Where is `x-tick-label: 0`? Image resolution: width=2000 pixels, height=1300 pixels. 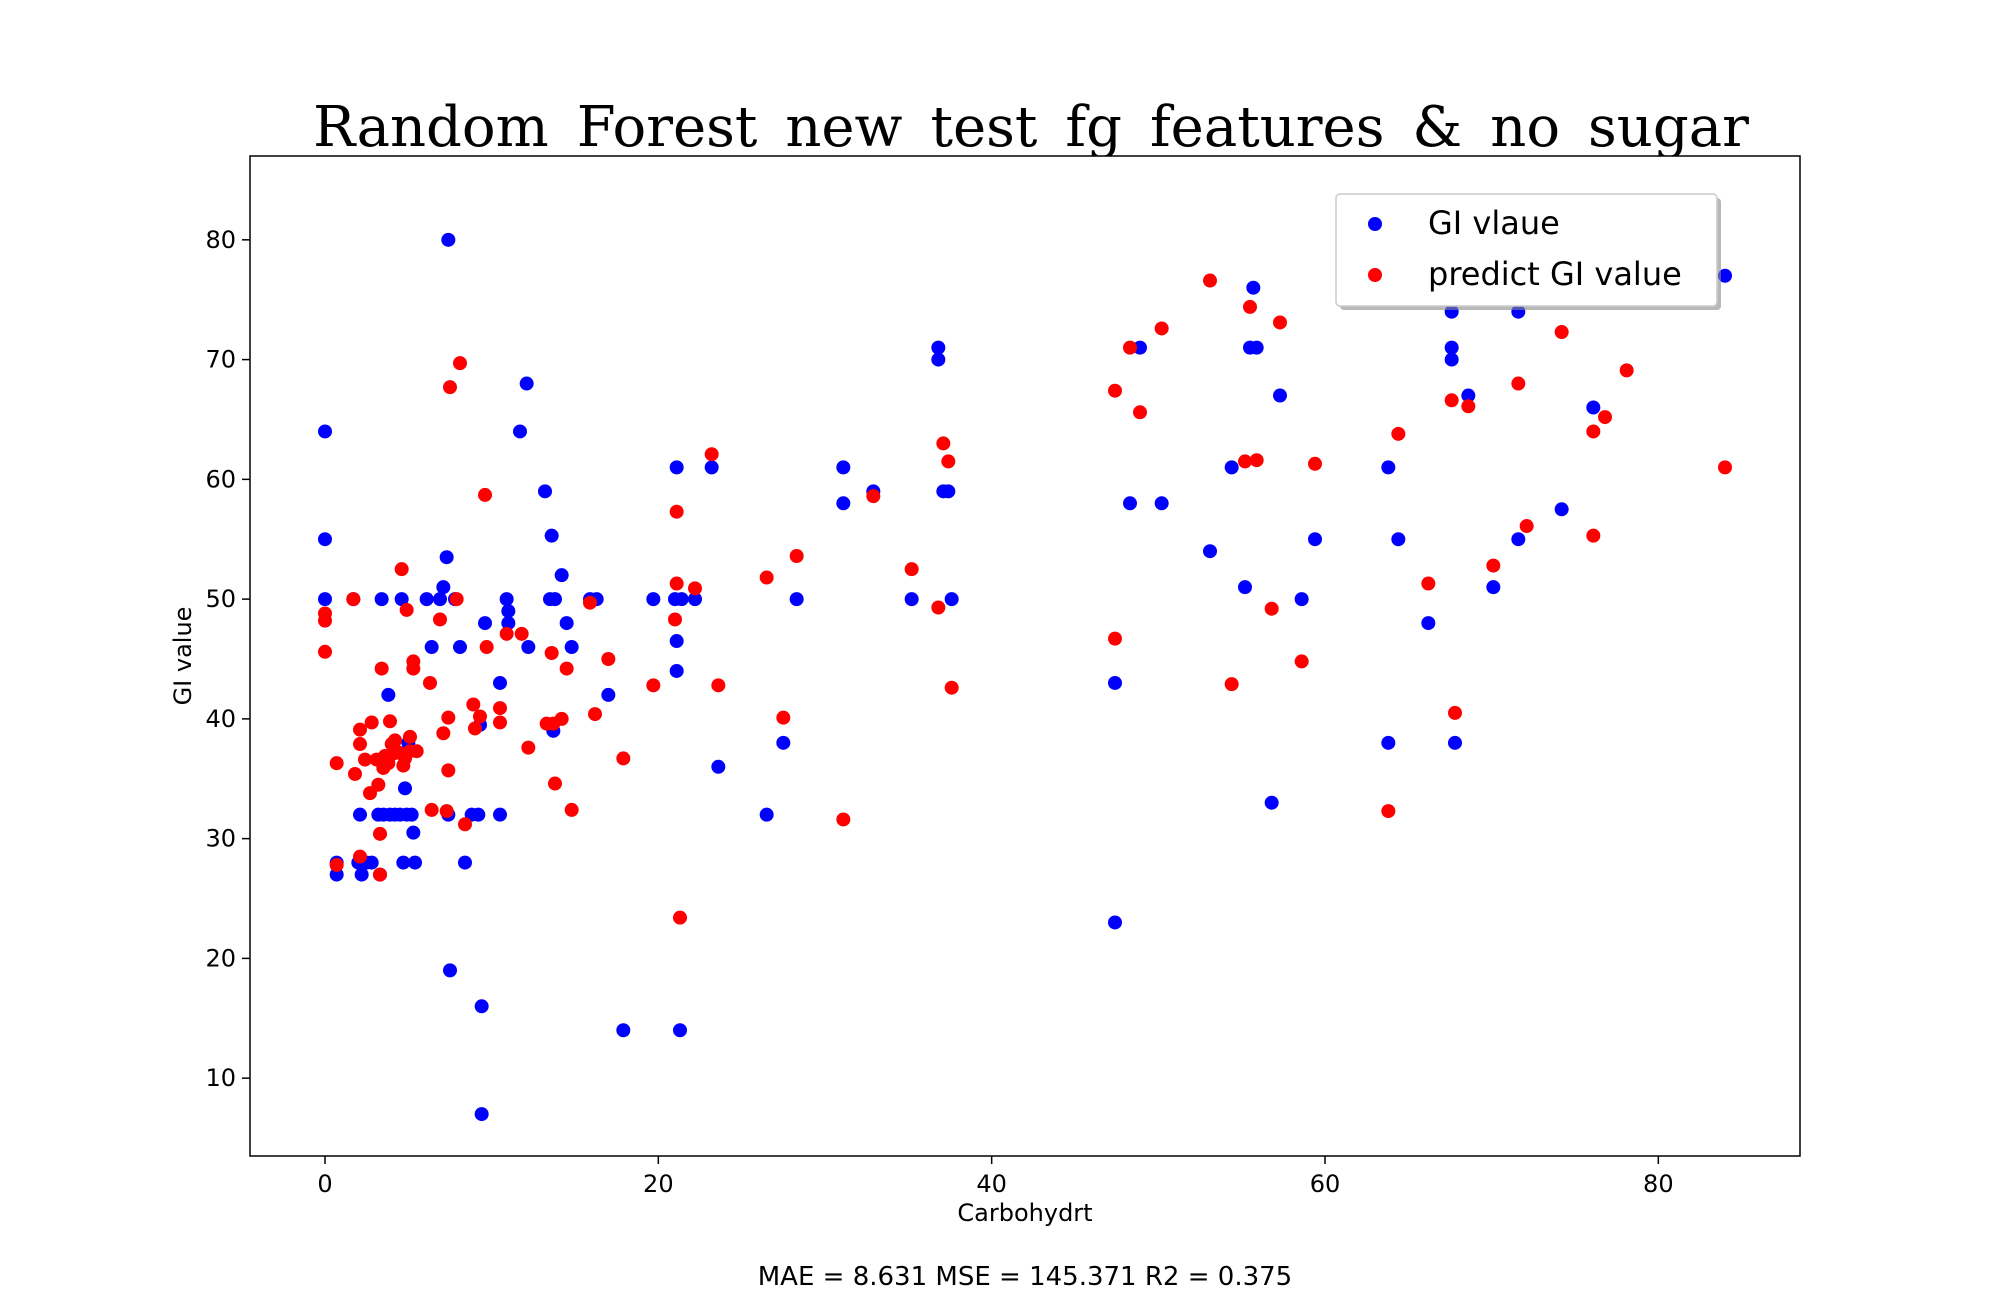
x-tick-label: 0 is located at coordinates (324, 1184).